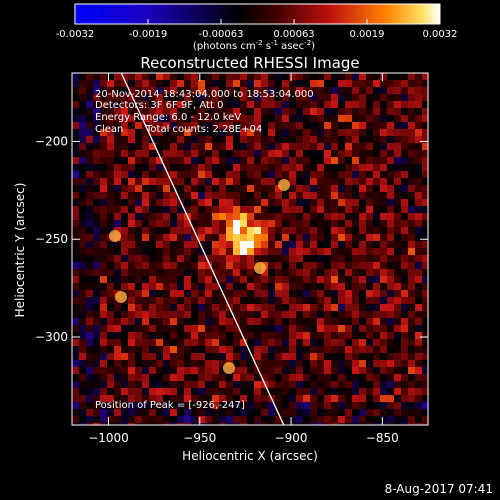  Describe the element at coordinates (51, 337) in the screenshot. I see `y-tick-label: −300` at that location.